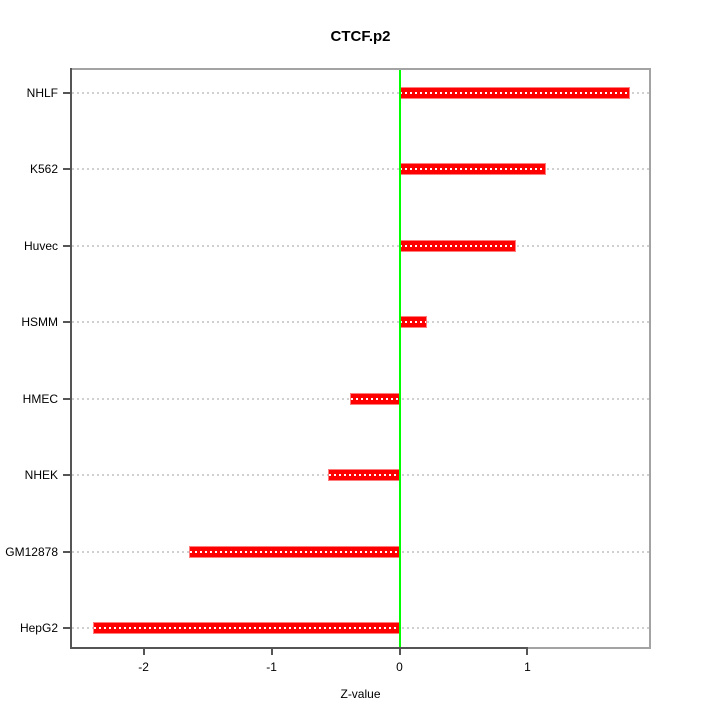 This screenshot has height=720, width=720. What do you see at coordinates (360, 36) in the screenshot?
I see `chart-title: CTCF.p2` at bounding box center [360, 36].